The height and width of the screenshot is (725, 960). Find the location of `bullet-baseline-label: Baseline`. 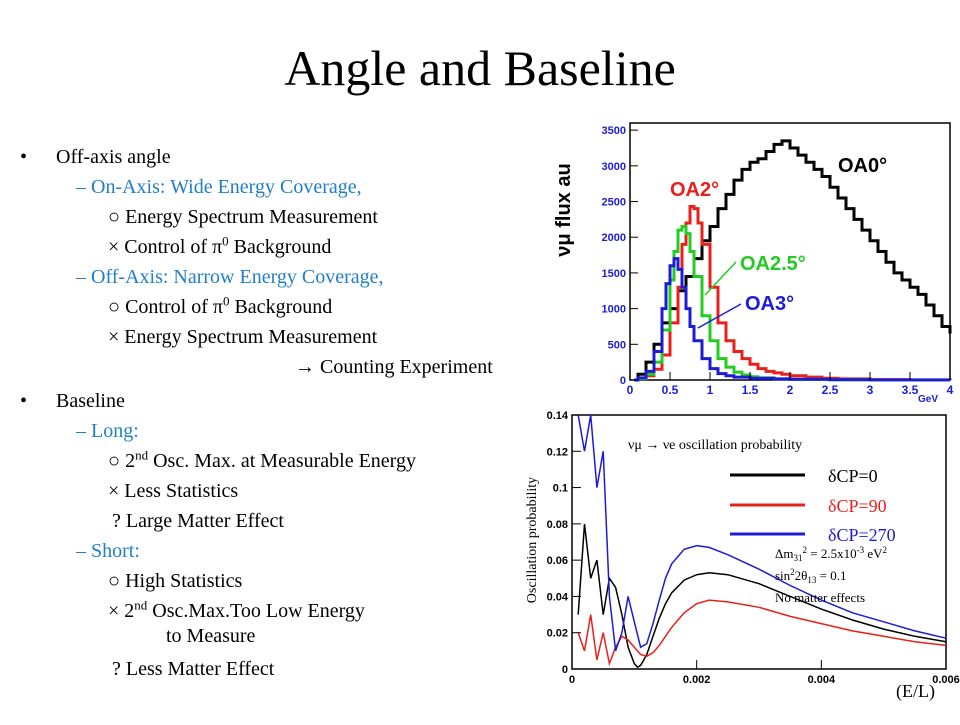

bullet-baseline-label: Baseline is located at coordinates (90, 401).